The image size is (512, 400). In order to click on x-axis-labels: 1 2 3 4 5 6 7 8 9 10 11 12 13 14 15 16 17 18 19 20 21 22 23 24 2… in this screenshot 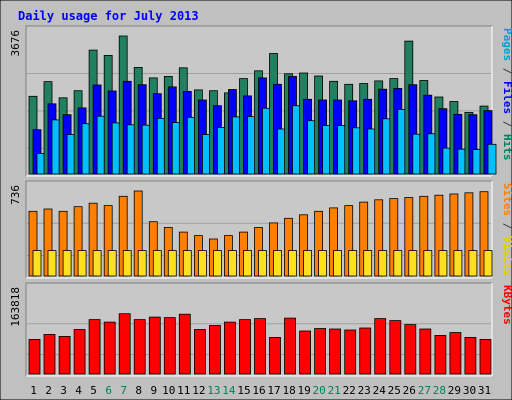, I will do `click(260, 390)`.